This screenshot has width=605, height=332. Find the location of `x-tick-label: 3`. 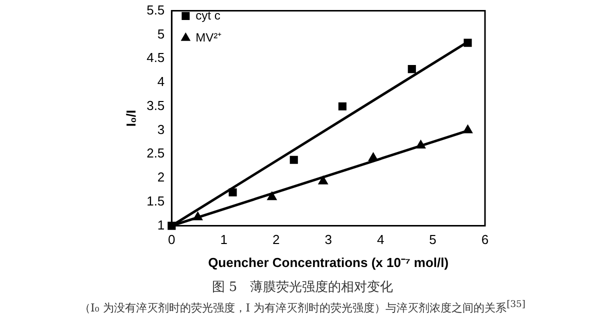

x-tick-label: 3 is located at coordinates (328, 240).